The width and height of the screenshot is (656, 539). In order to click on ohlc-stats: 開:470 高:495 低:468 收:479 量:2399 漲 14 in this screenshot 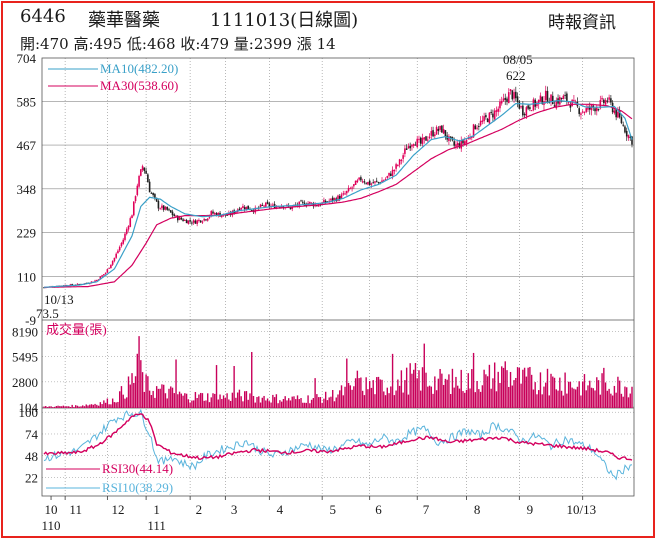, I will do `click(178, 44)`.